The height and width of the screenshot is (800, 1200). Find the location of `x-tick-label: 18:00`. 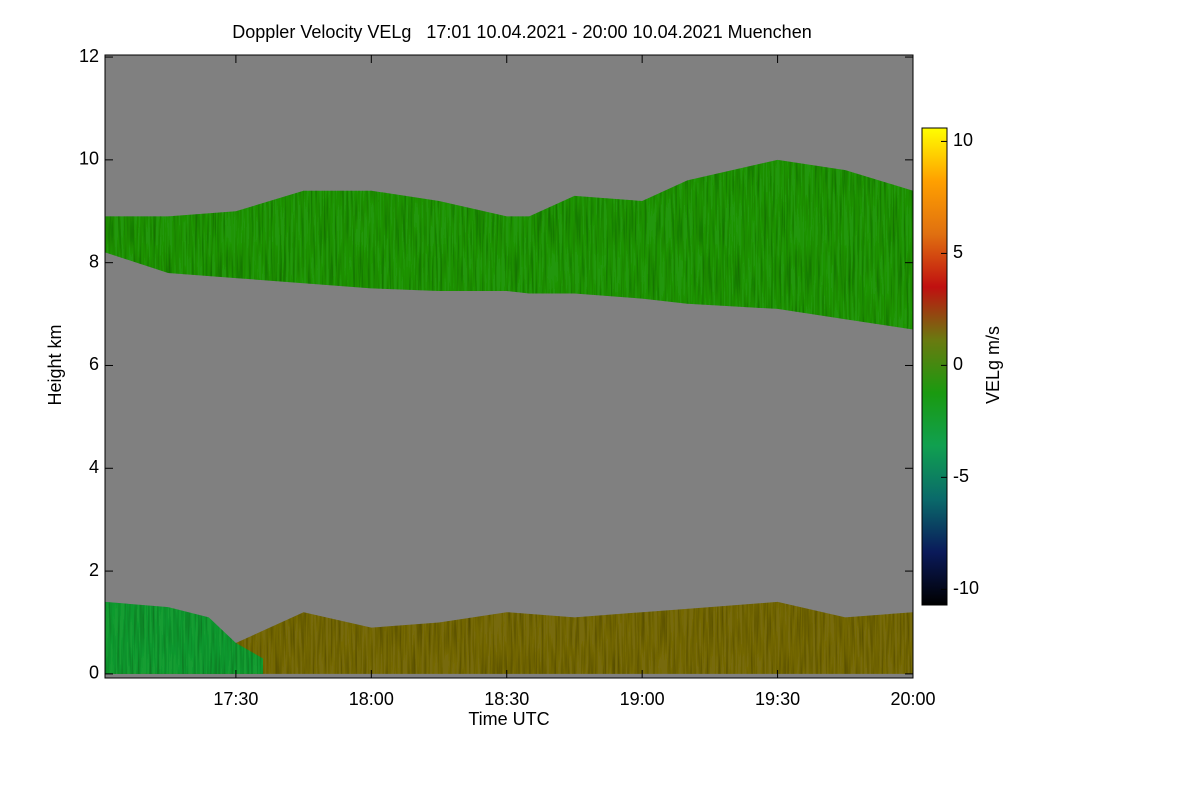

x-tick-label: 18:00 is located at coordinates (371, 699).